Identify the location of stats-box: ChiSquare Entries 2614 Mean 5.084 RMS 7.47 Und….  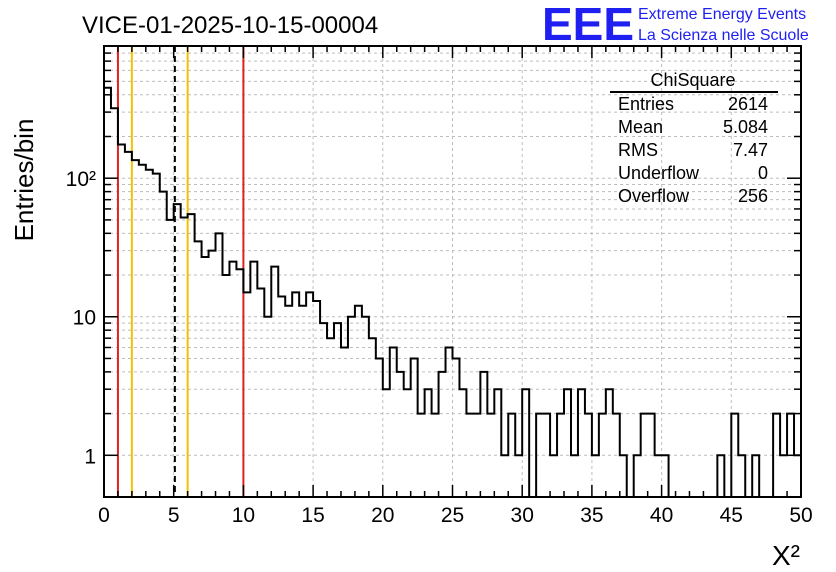
(694, 138).